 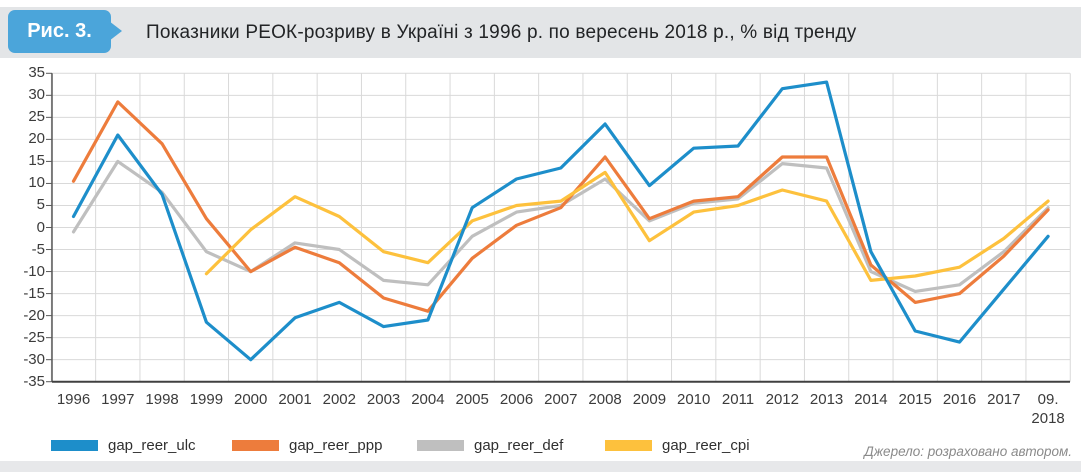 What do you see at coordinates (1048, 409) in the screenshot?
I see `x-axis-label: 09. 2018` at bounding box center [1048, 409].